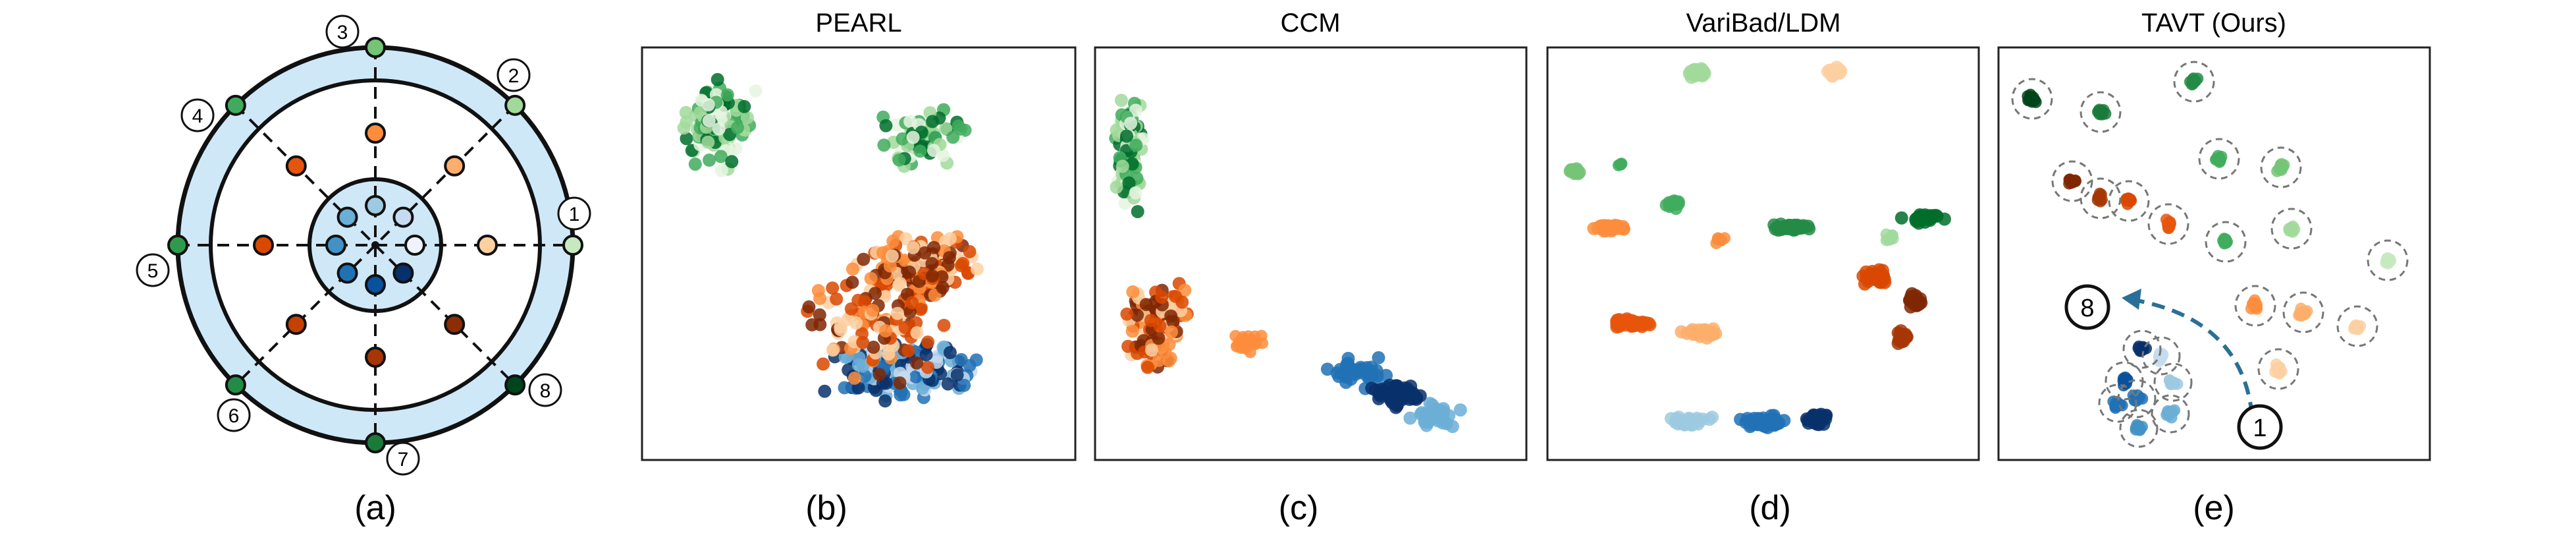 This screenshot has height=543, width=2576. Describe the element at coordinates (1310, 23) in the screenshot. I see `panel-title: CCM` at that location.